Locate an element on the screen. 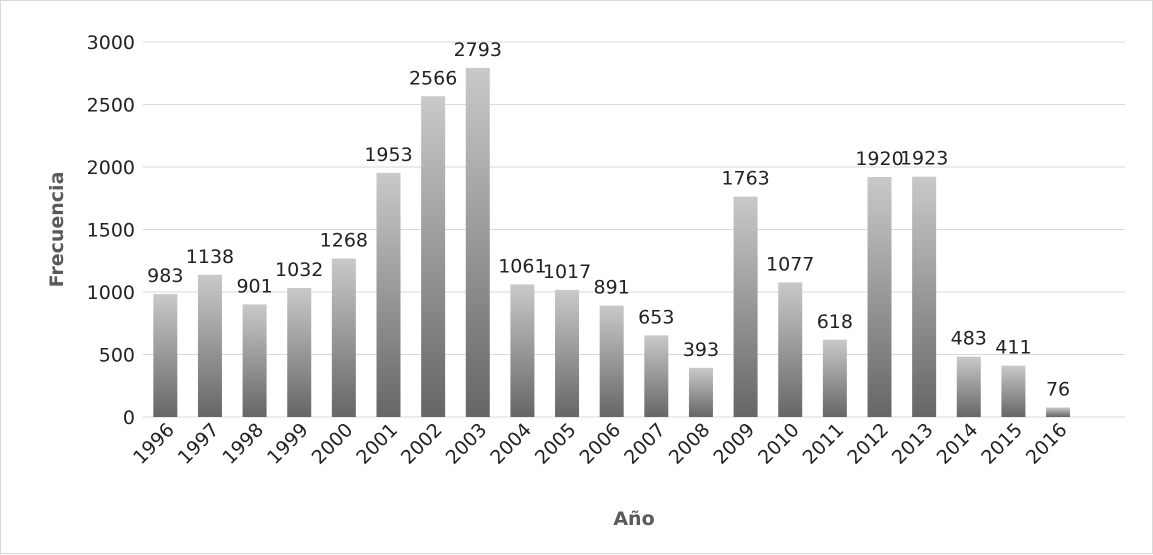 The image size is (1153, 555). bar-2006 is located at coordinates (611, 361).